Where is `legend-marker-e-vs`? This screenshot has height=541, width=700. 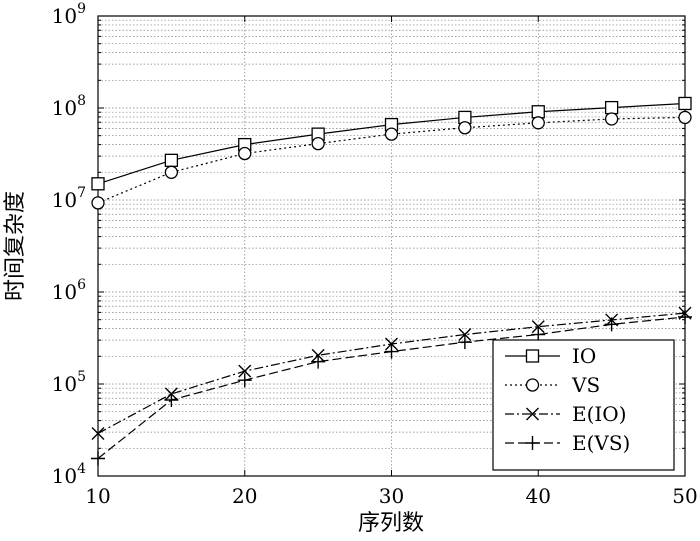 legend-marker-e-vs is located at coordinates (532, 443).